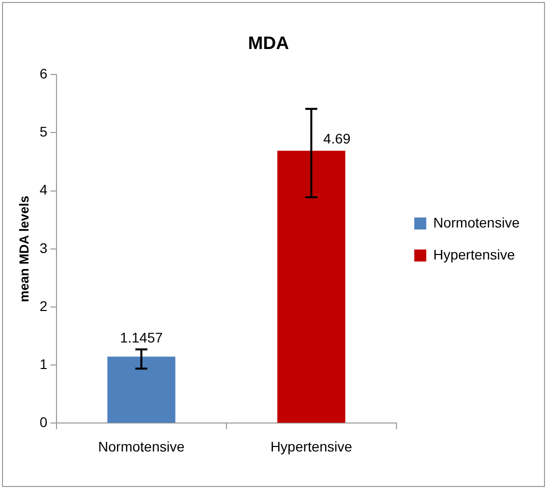 The image size is (549, 491). What do you see at coordinates (141, 337) in the screenshot?
I see `data-label: 1.1457` at bounding box center [141, 337].